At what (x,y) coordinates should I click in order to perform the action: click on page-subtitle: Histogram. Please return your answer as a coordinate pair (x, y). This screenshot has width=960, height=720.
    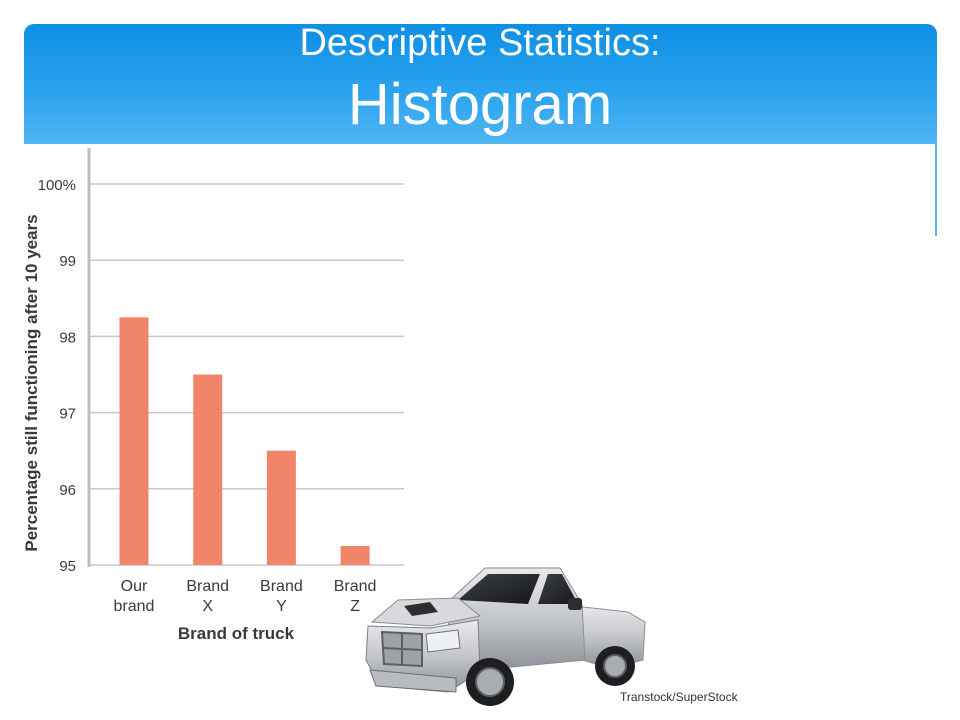
    Looking at the image, I should click on (480, 104).